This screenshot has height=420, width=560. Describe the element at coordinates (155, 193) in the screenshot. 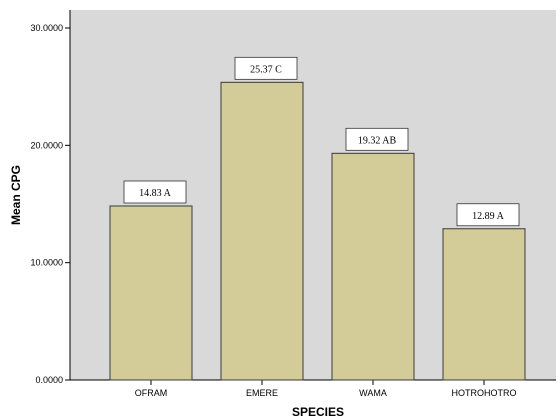

I see `data-label: 14.83 A` at that location.